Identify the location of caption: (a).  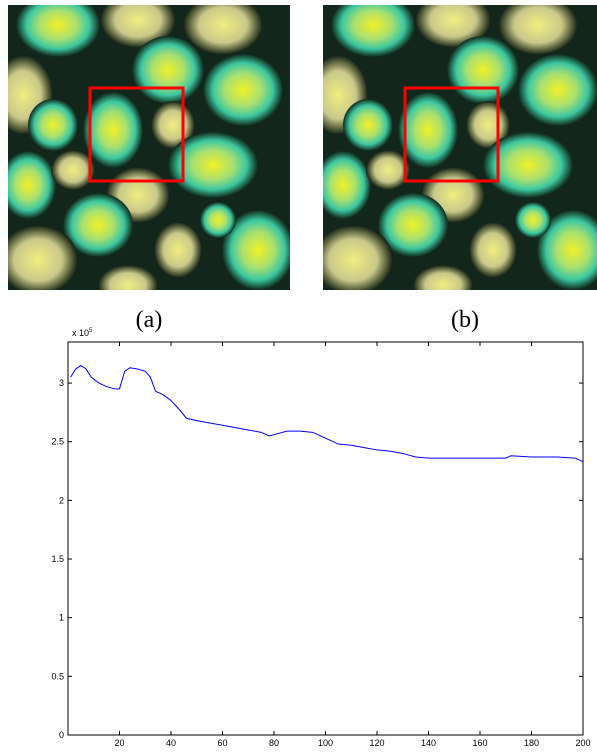
(149, 320).